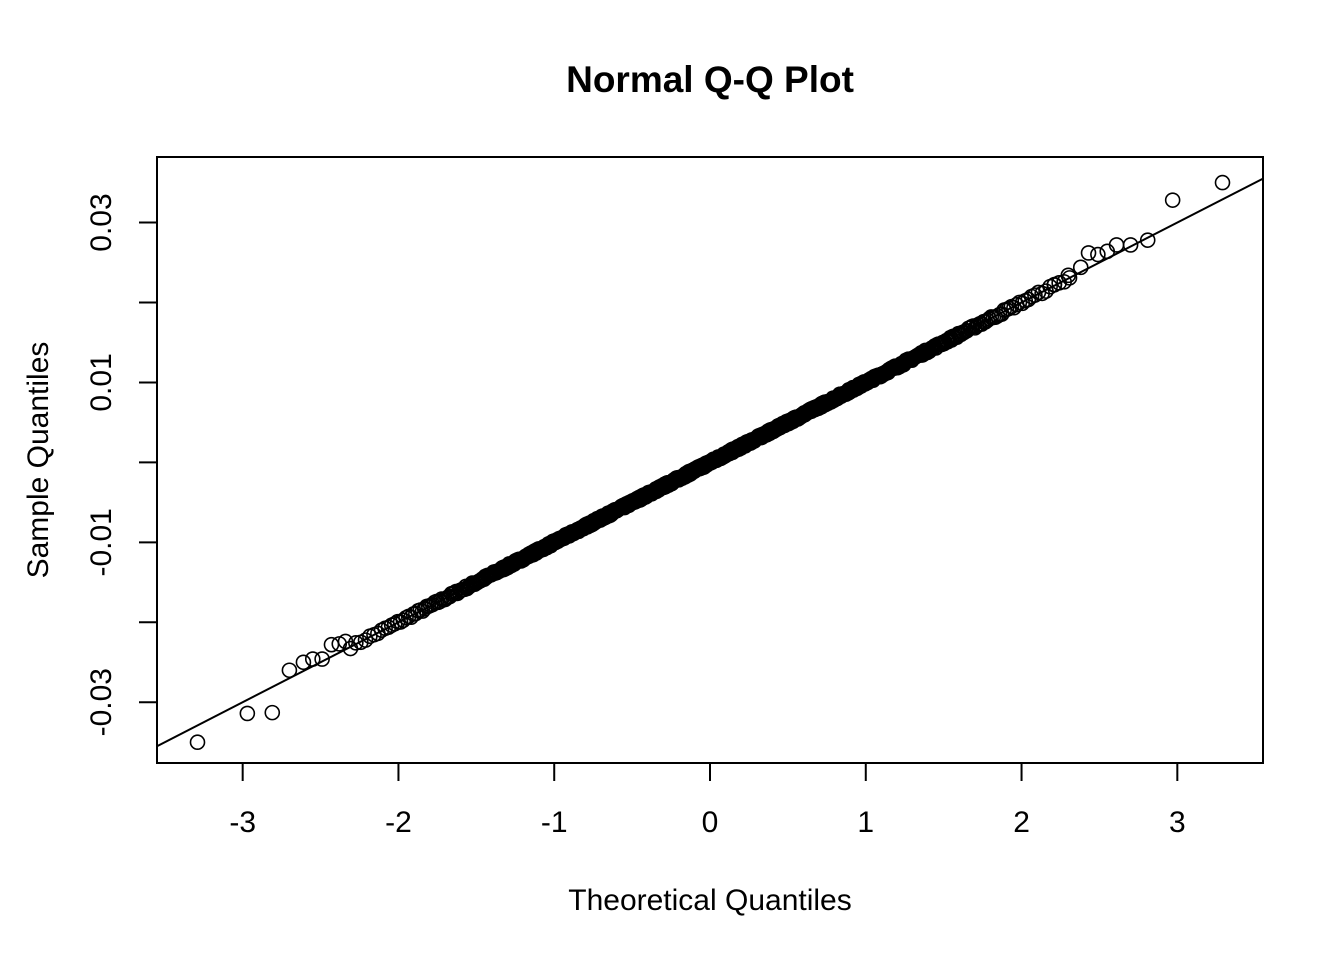 The height and width of the screenshot is (960, 1344). Describe the element at coordinates (710, 79) in the screenshot. I see `chart-title: Normal Q-Q Plot` at that location.